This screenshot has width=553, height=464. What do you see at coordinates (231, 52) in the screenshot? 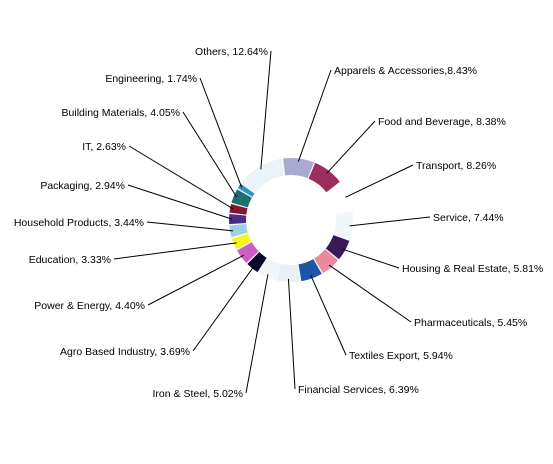
I see `slice-label: Others, 12.64%` at bounding box center [231, 52].